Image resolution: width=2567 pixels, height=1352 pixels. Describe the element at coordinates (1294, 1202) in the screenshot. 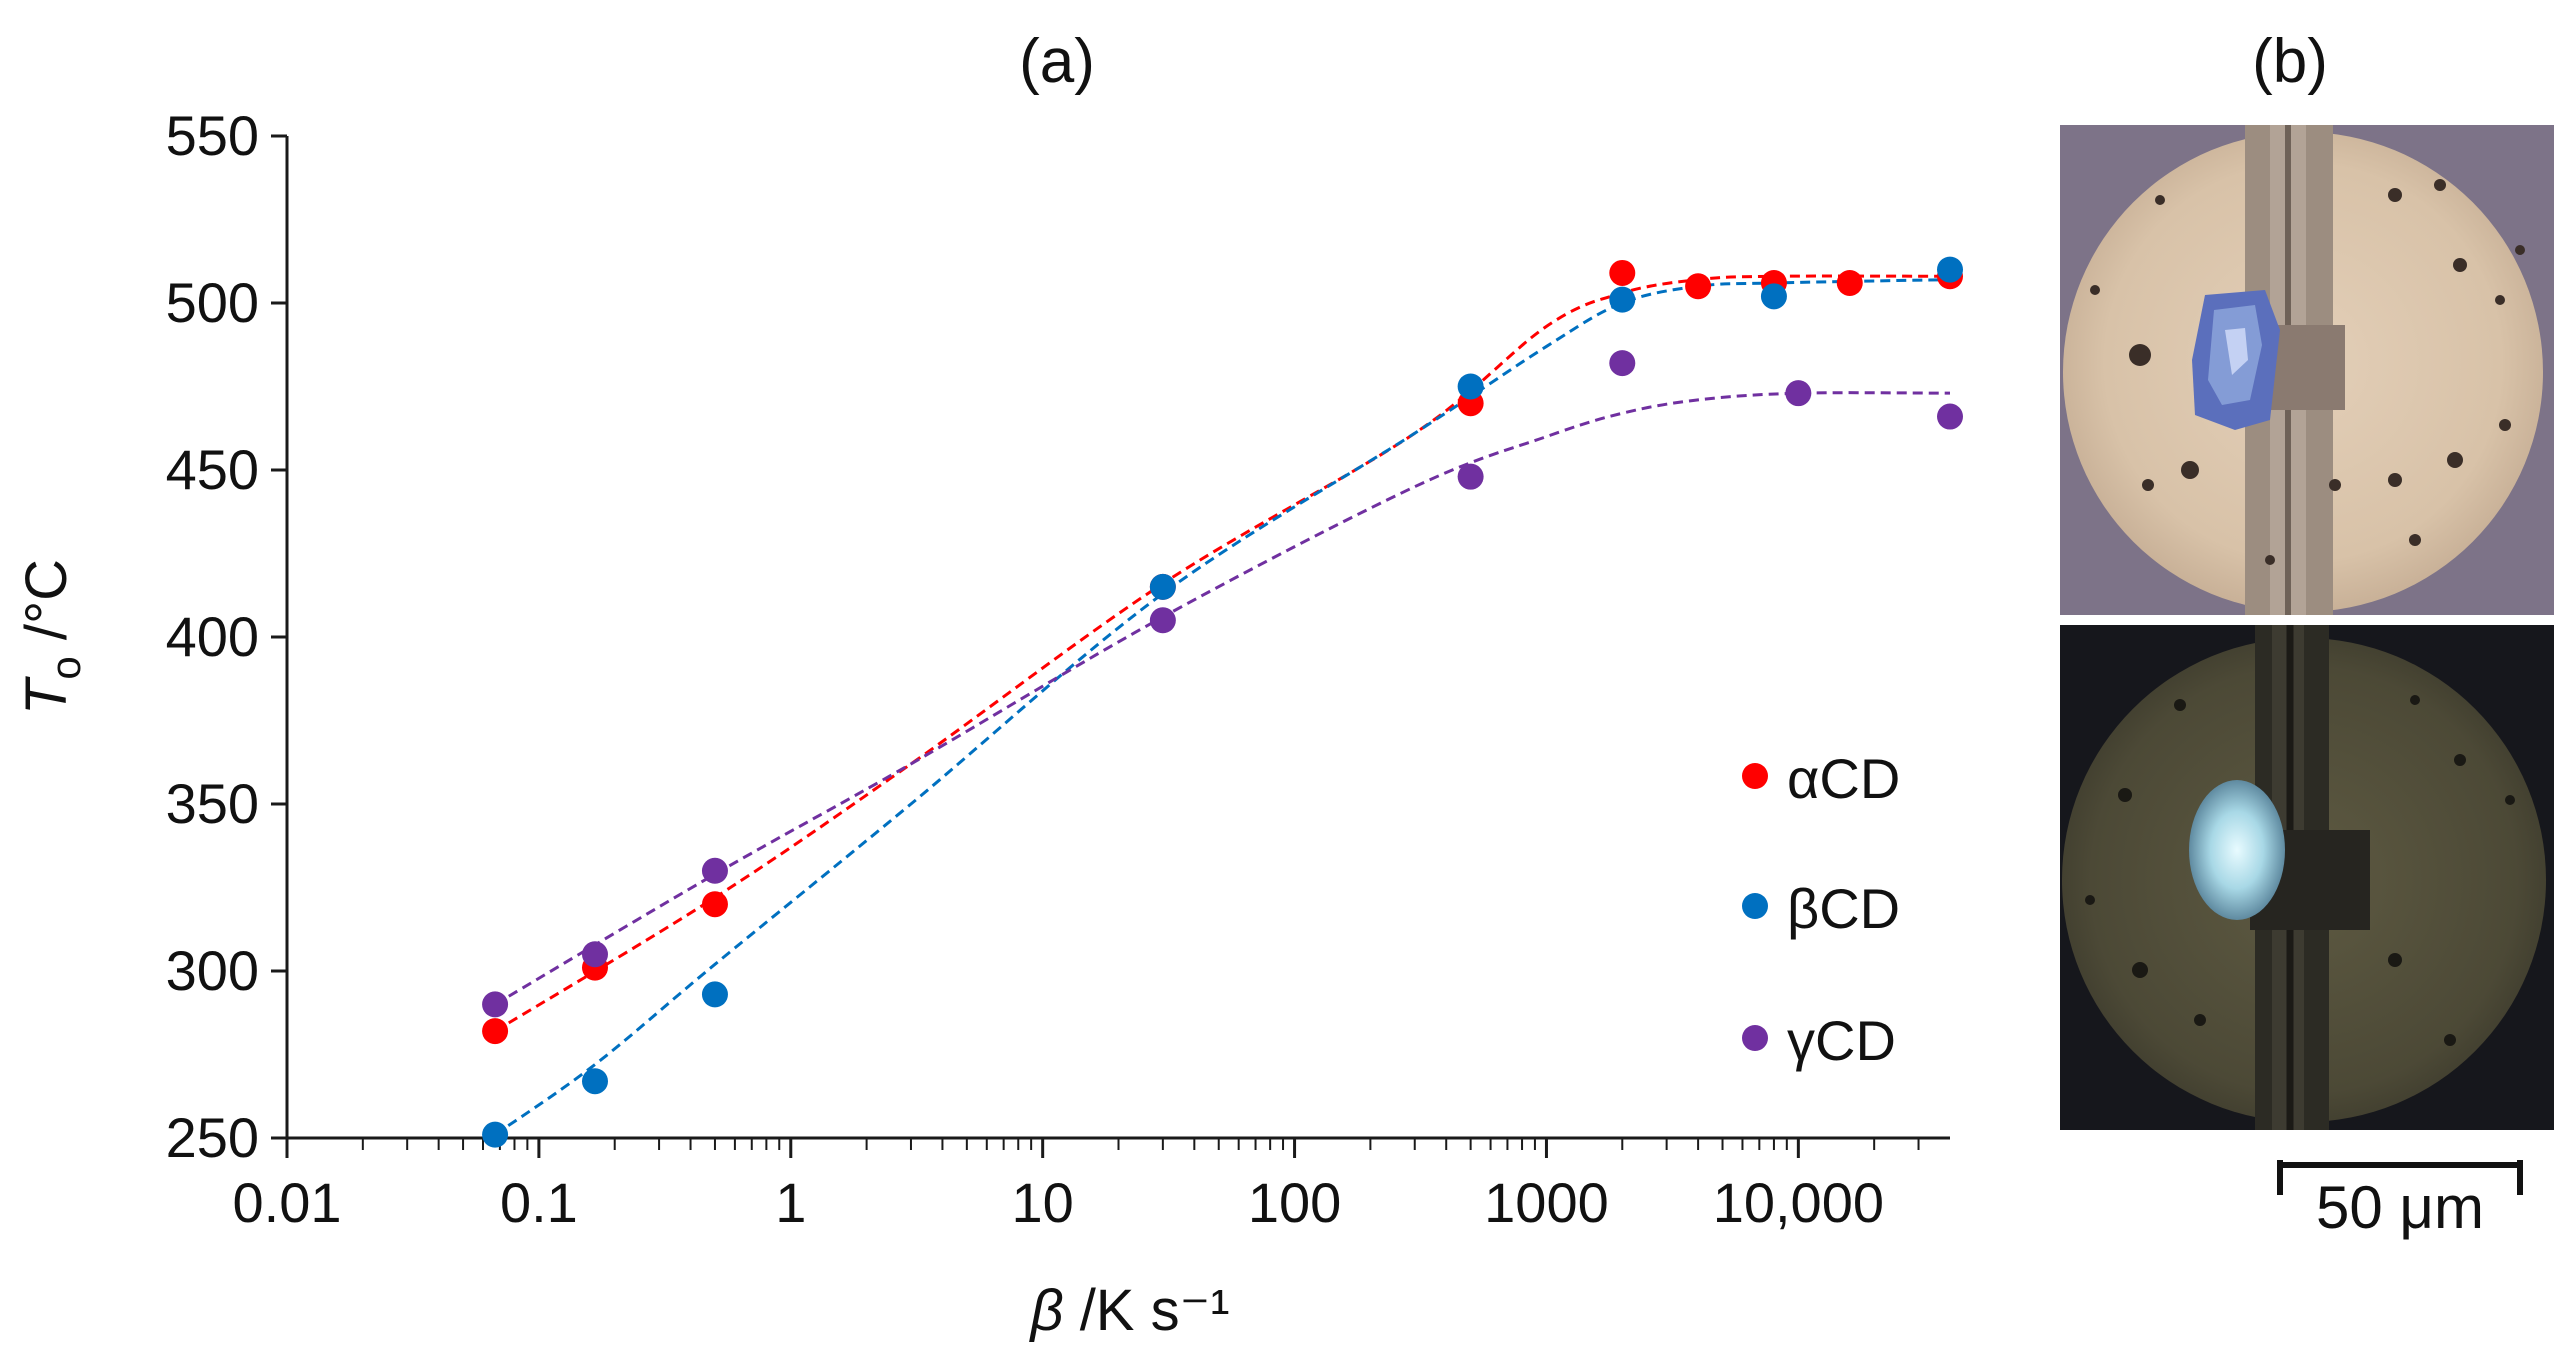

I see `x-tick-label: 100` at that location.